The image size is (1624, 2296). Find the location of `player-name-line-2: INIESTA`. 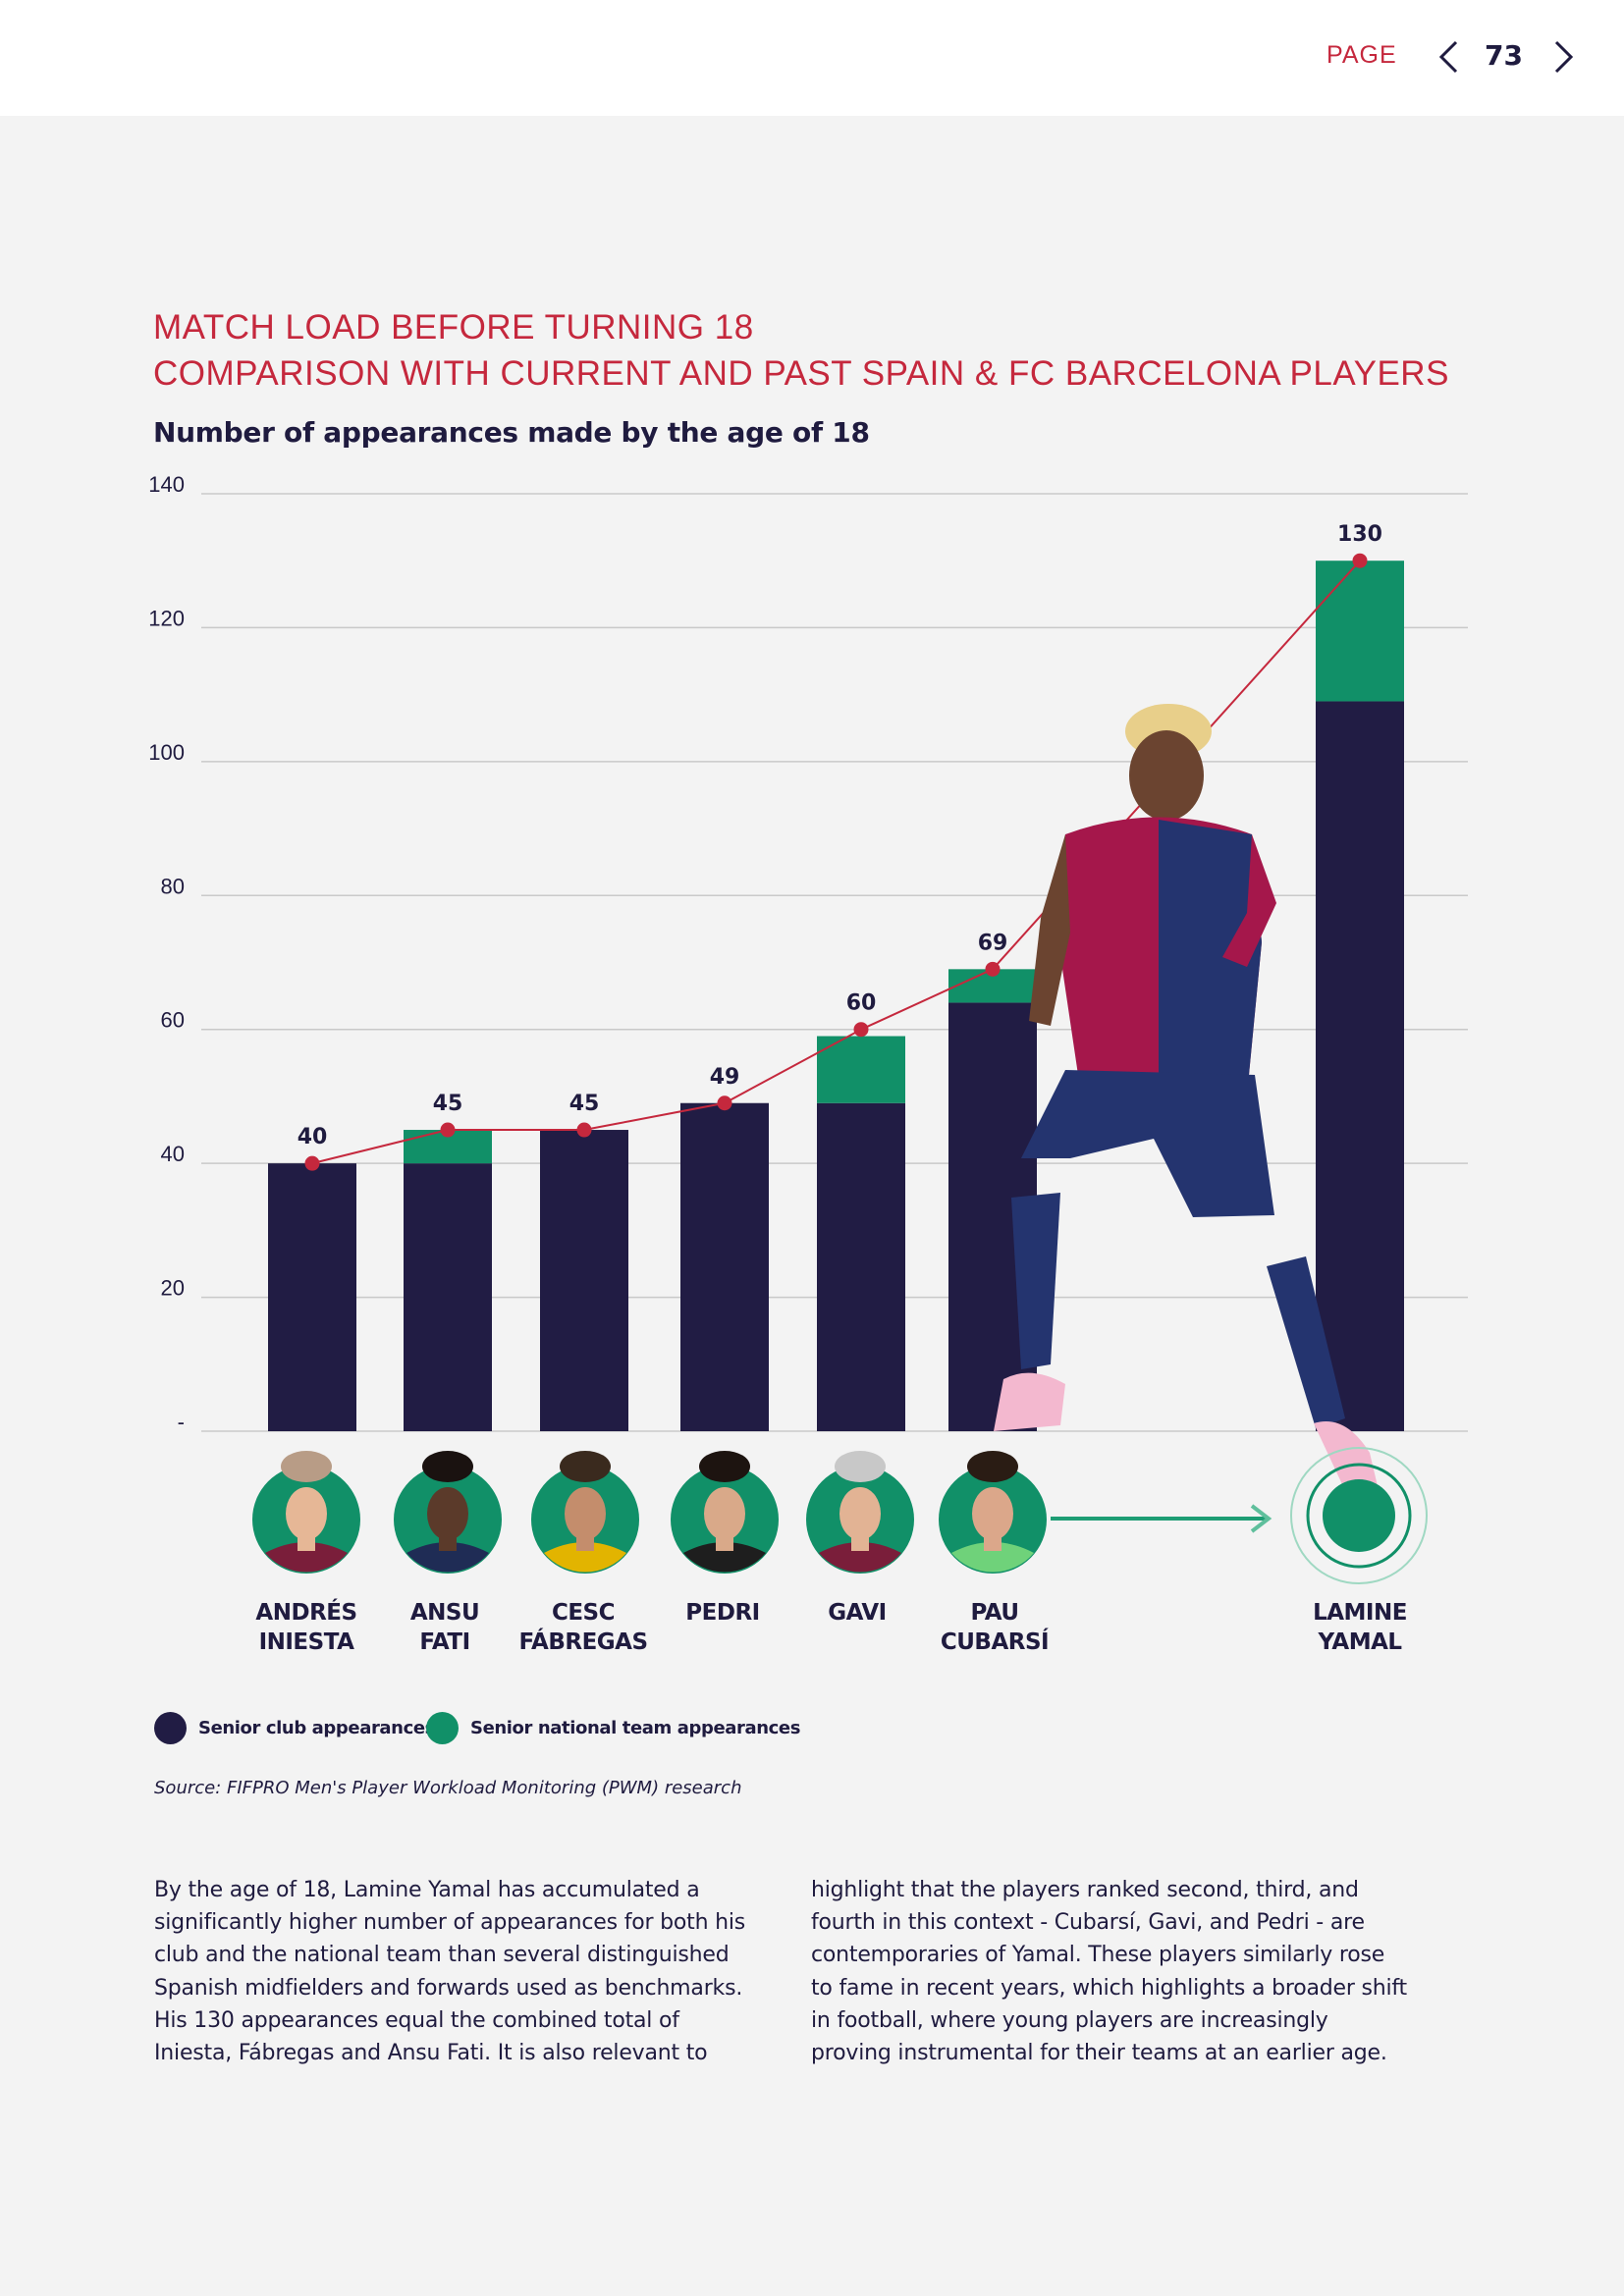

player-name-line-2: INIESTA is located at coordinates (306, 1642).